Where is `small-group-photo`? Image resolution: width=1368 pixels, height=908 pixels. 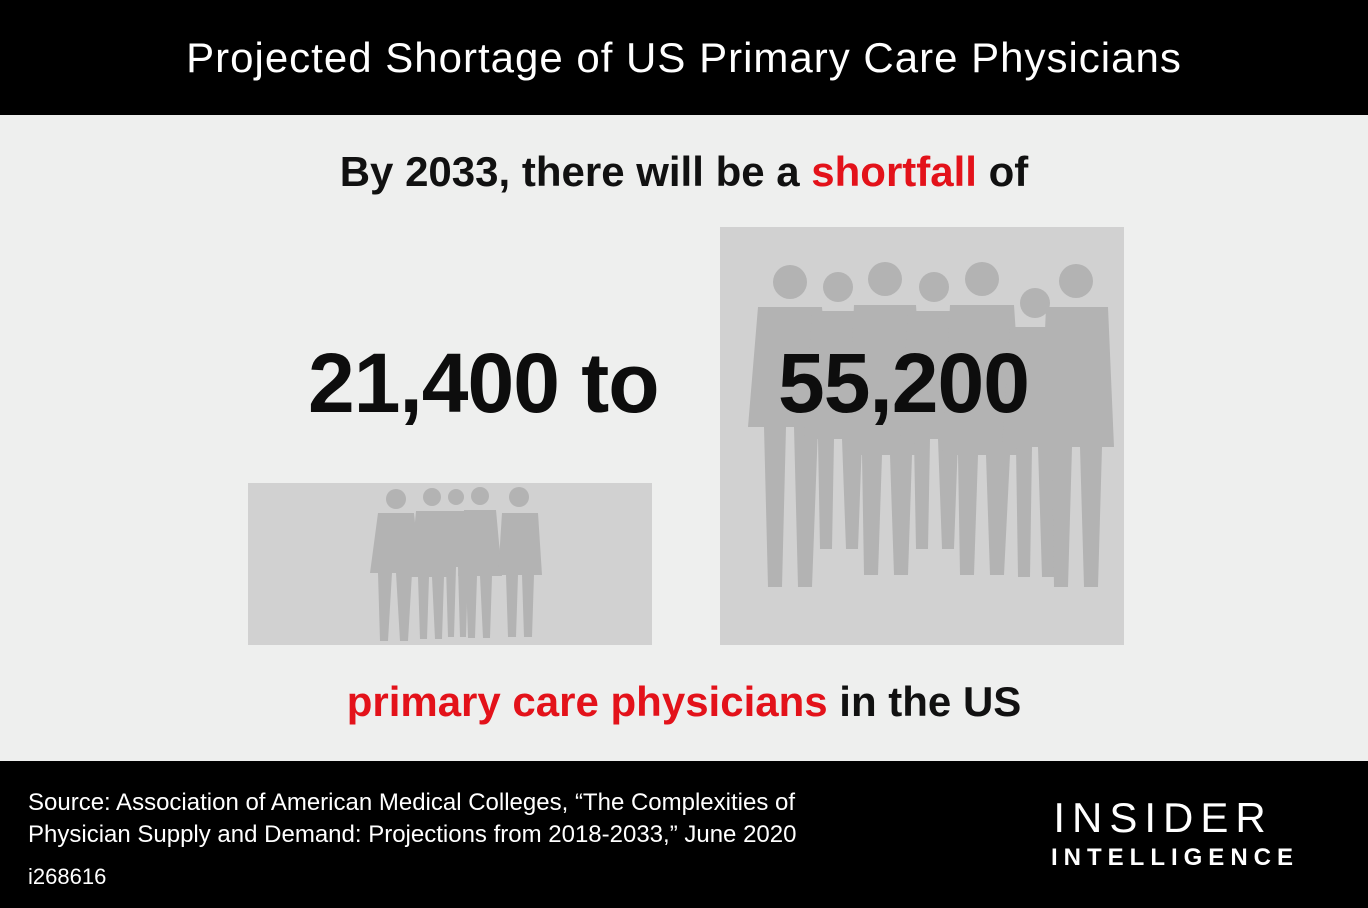
small-group-photo is located at coordinates (450, 564).